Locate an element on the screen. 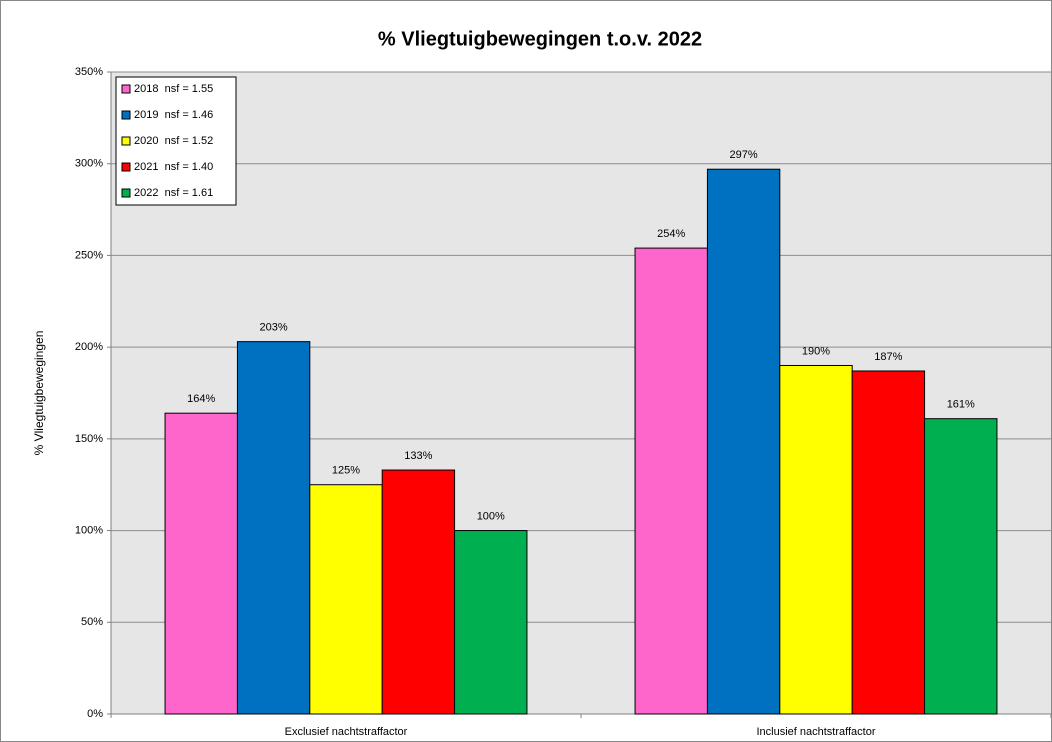 This screenshot has width=1052, height=742. y-tick-label: 50% is located at coordinates (92, 622).